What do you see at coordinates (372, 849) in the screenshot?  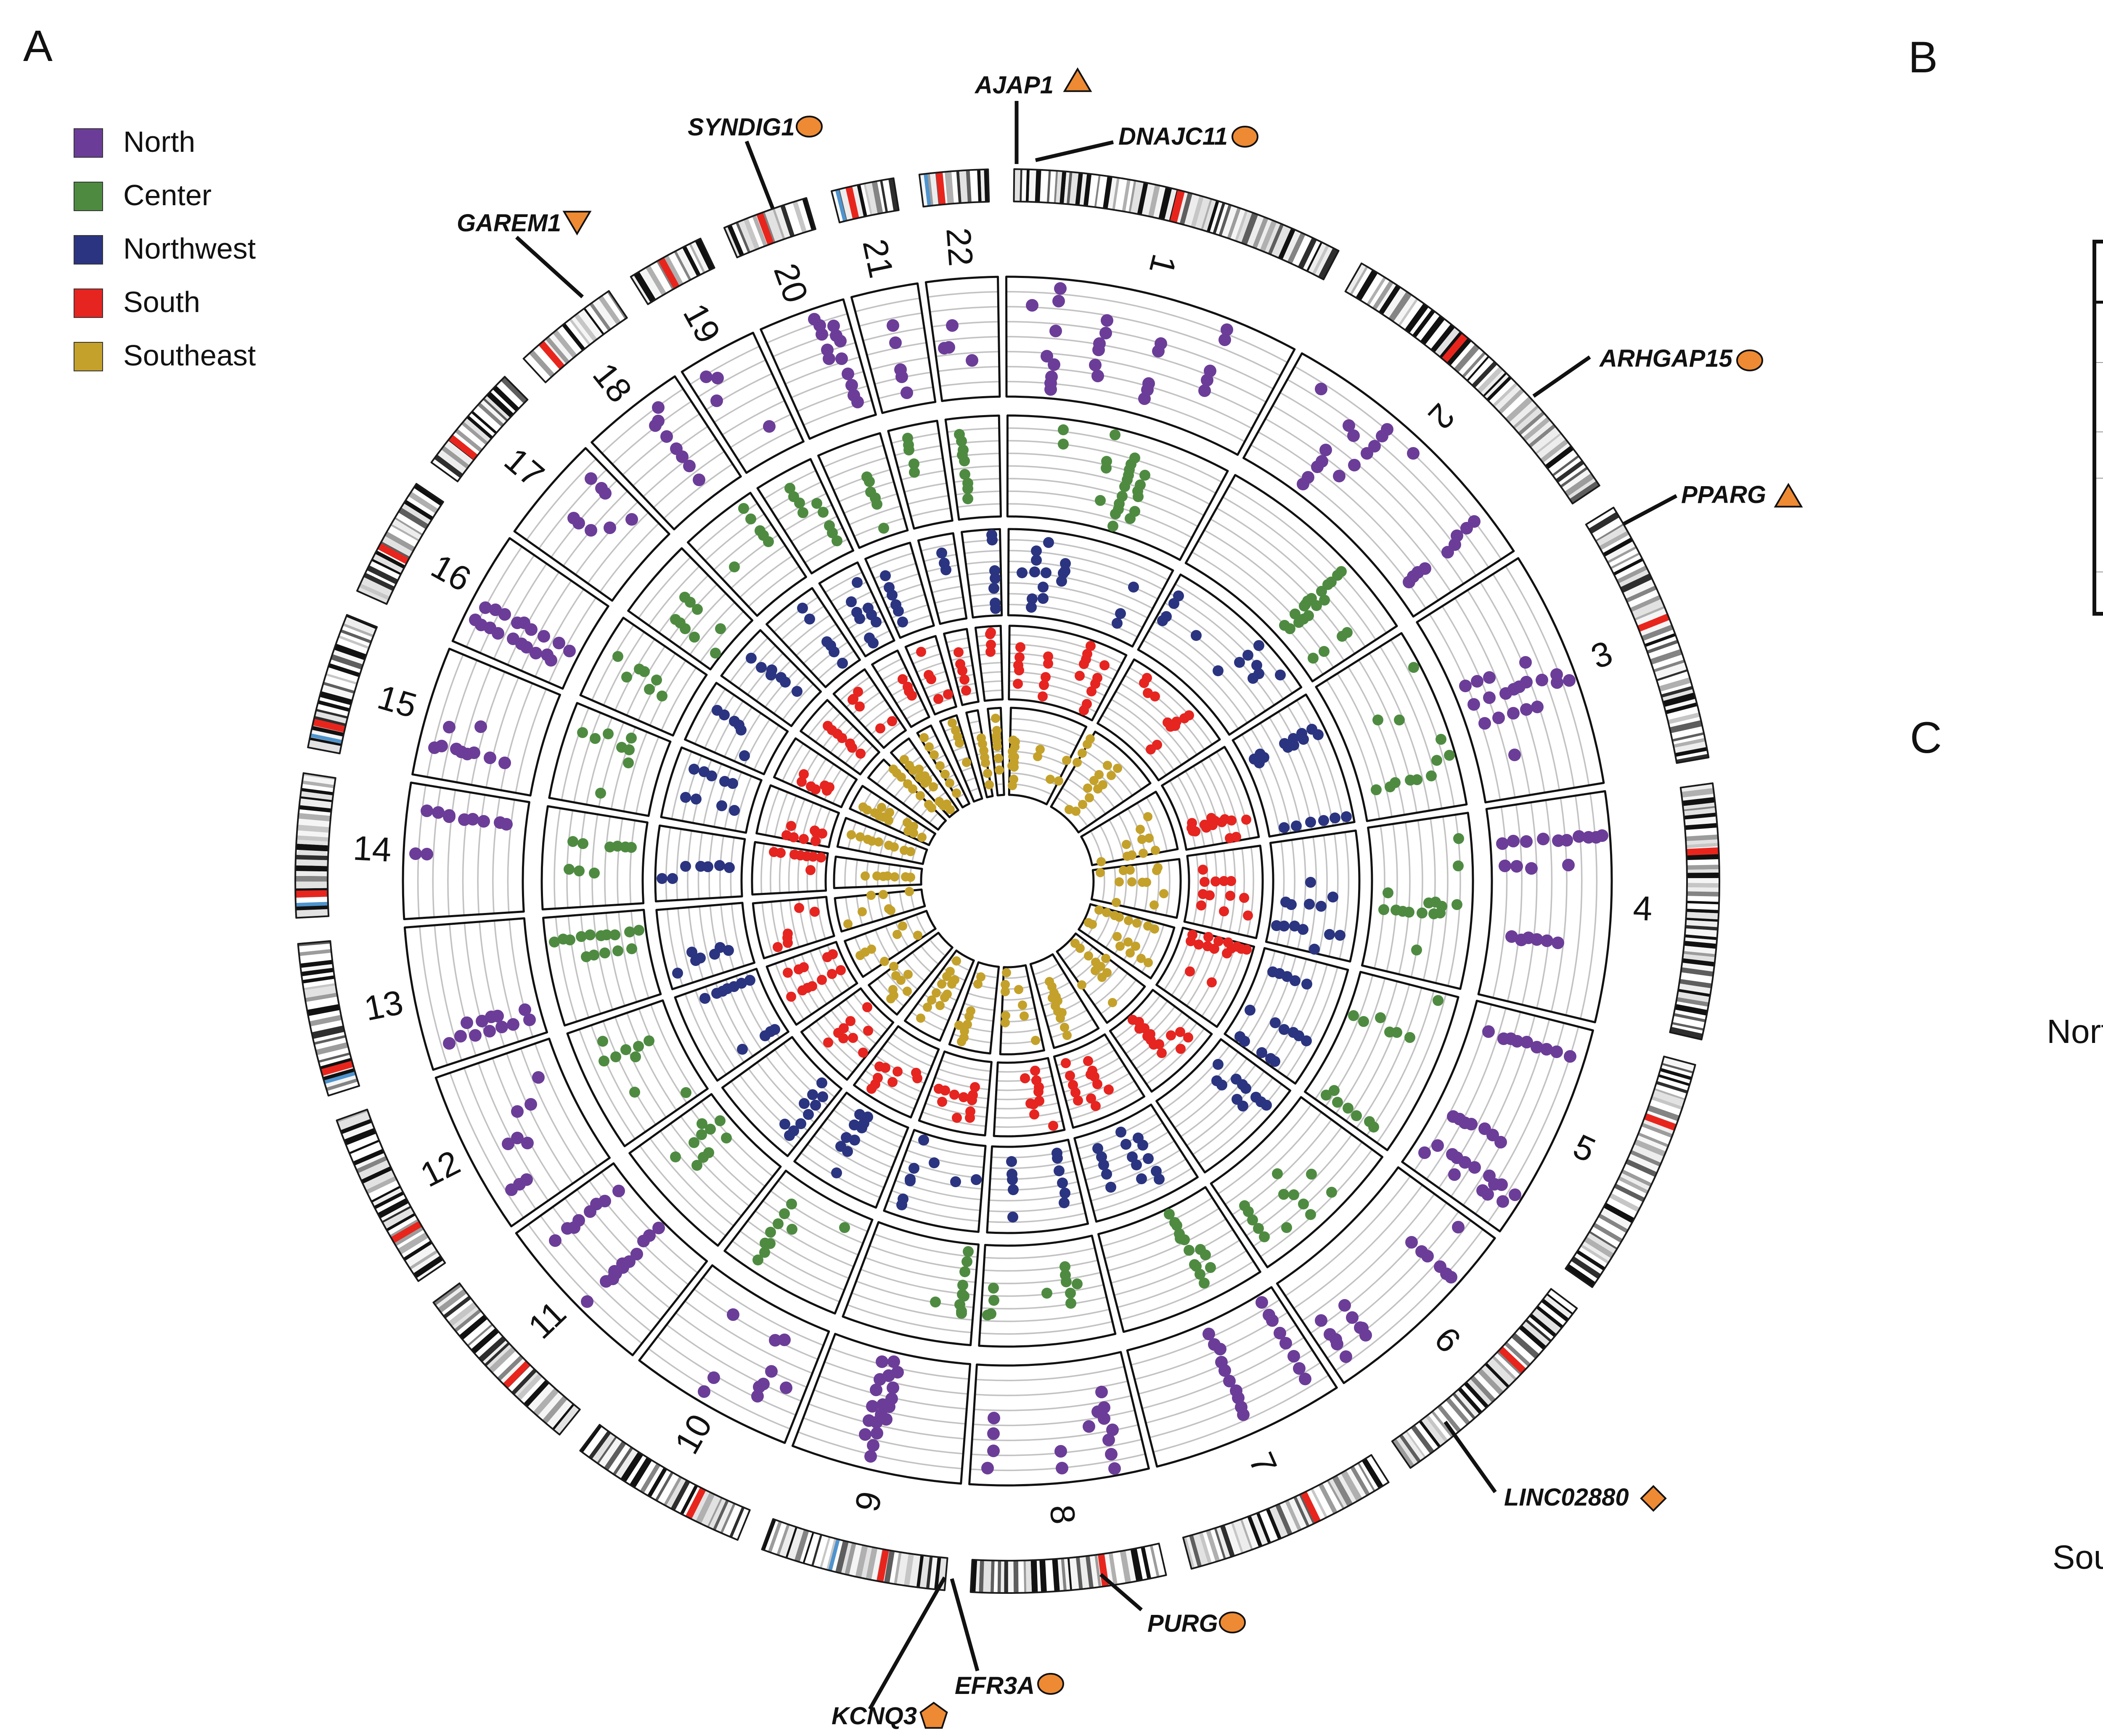 I see `svg-text: 14` at bounding box center [372, 849].